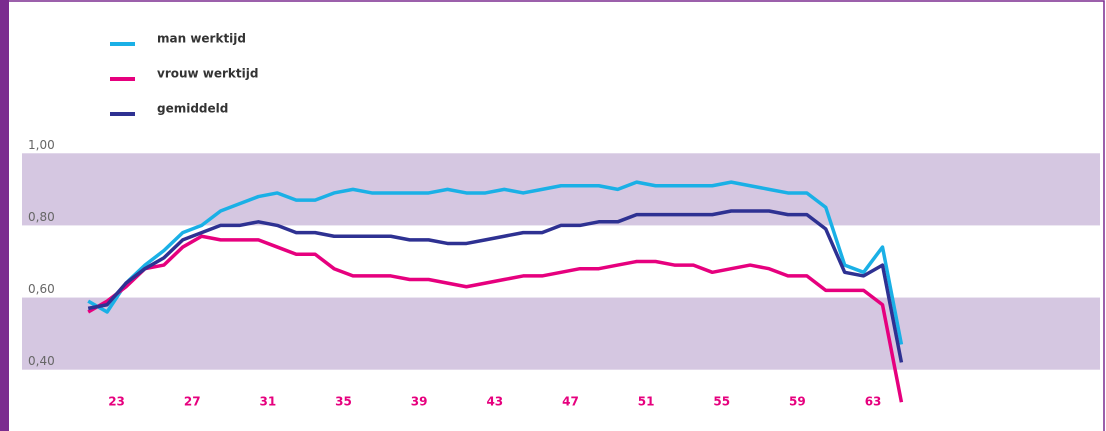  Describe the element at coordinates (419, 402) in the screenshot. I see `x-tick-label: 39` at that location.